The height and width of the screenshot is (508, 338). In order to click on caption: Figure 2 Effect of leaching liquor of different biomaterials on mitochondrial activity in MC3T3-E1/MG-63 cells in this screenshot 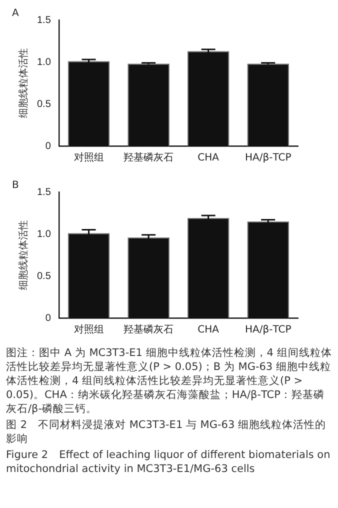, I will do `click(169, 462)`.